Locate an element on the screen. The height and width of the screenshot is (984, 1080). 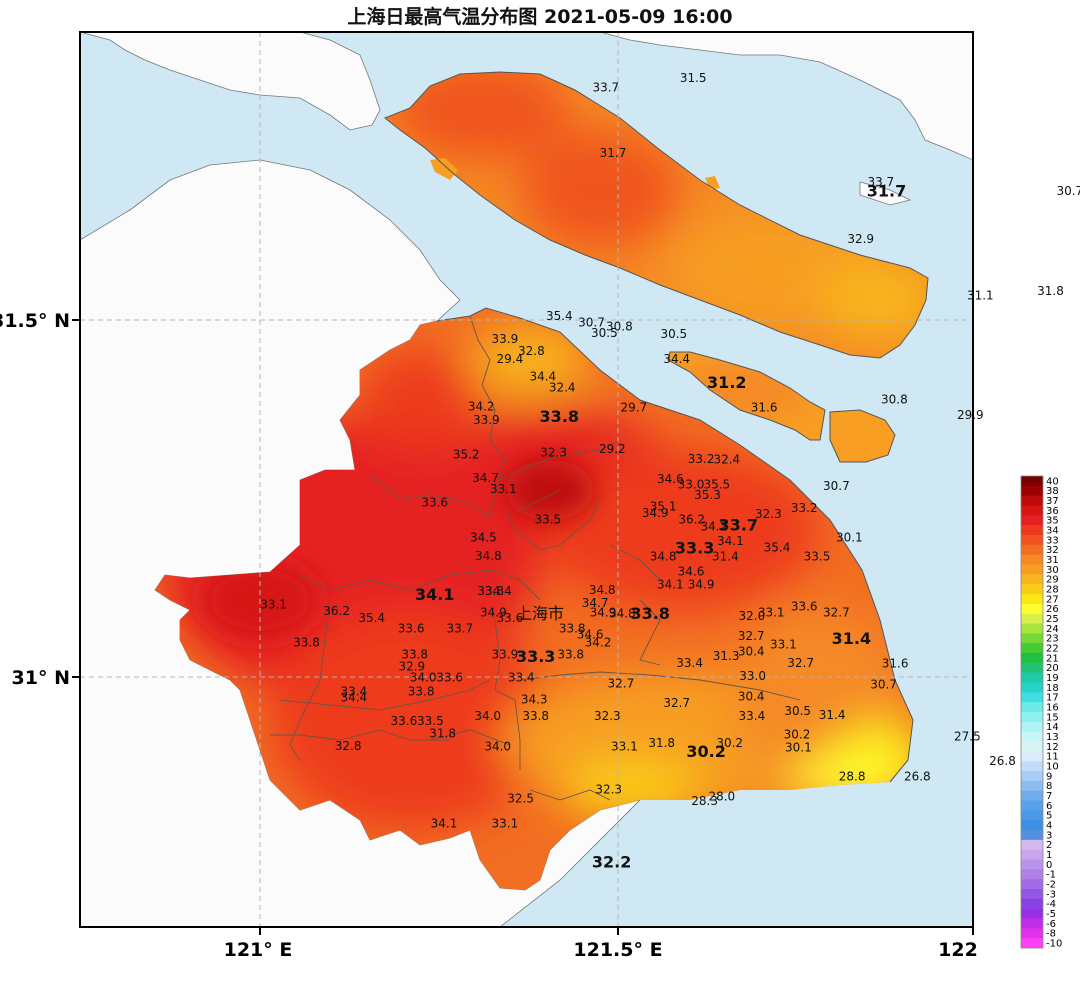
station-temperature-label: 31.1 is located at coordinates (980, 295).